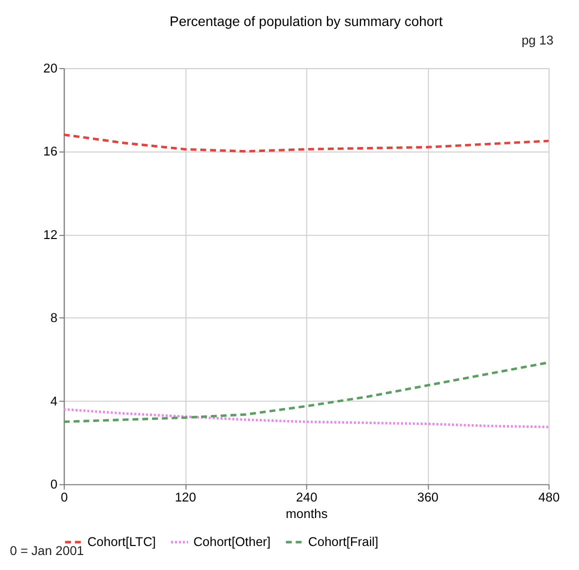 The width and height of the screenshot is (579, 570). What do you see at coordinates (307, 496) in the screenshot?
I see `x-tick-label: 240` at bounding box center [307, 496].